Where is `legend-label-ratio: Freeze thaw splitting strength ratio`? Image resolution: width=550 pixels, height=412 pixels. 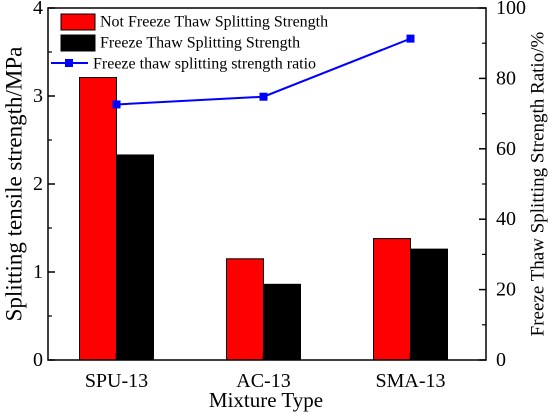 legend-label-ratio: Freeze thaw splitting strength ratio is located at coordinates (204, 64).